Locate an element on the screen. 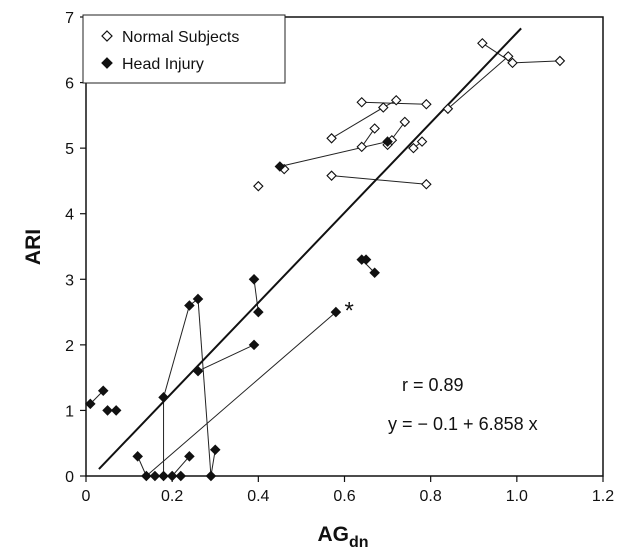 The width and height of the screenshot is (630, 551). legend-box is located at coordinates (184, 49).